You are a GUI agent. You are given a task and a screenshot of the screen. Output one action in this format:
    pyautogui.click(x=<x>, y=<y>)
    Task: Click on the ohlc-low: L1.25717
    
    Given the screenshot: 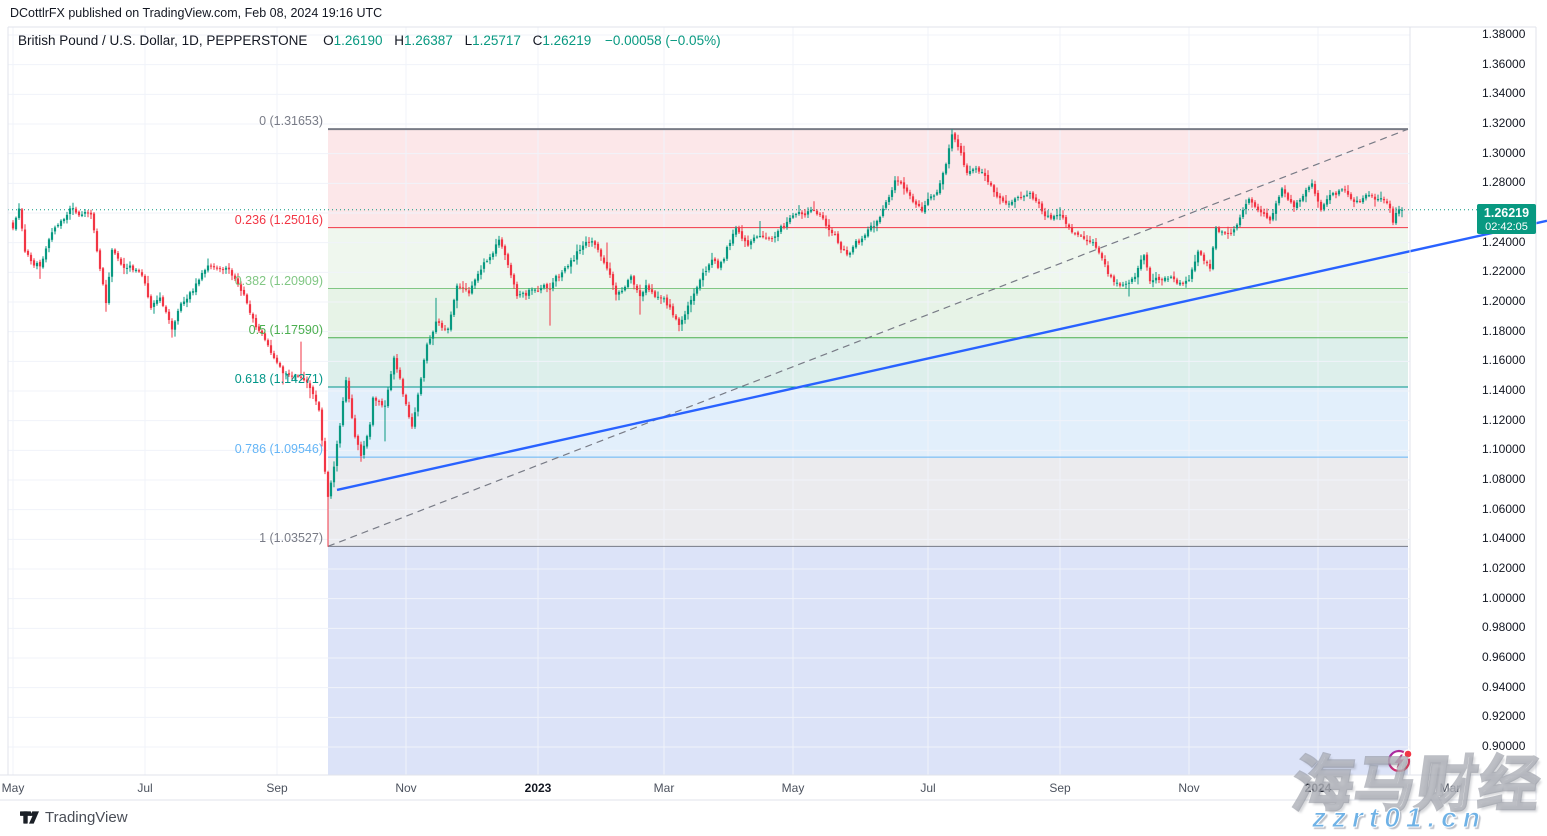 What is the action you would take?
    pyautogui.click(x=493, y=40)
    